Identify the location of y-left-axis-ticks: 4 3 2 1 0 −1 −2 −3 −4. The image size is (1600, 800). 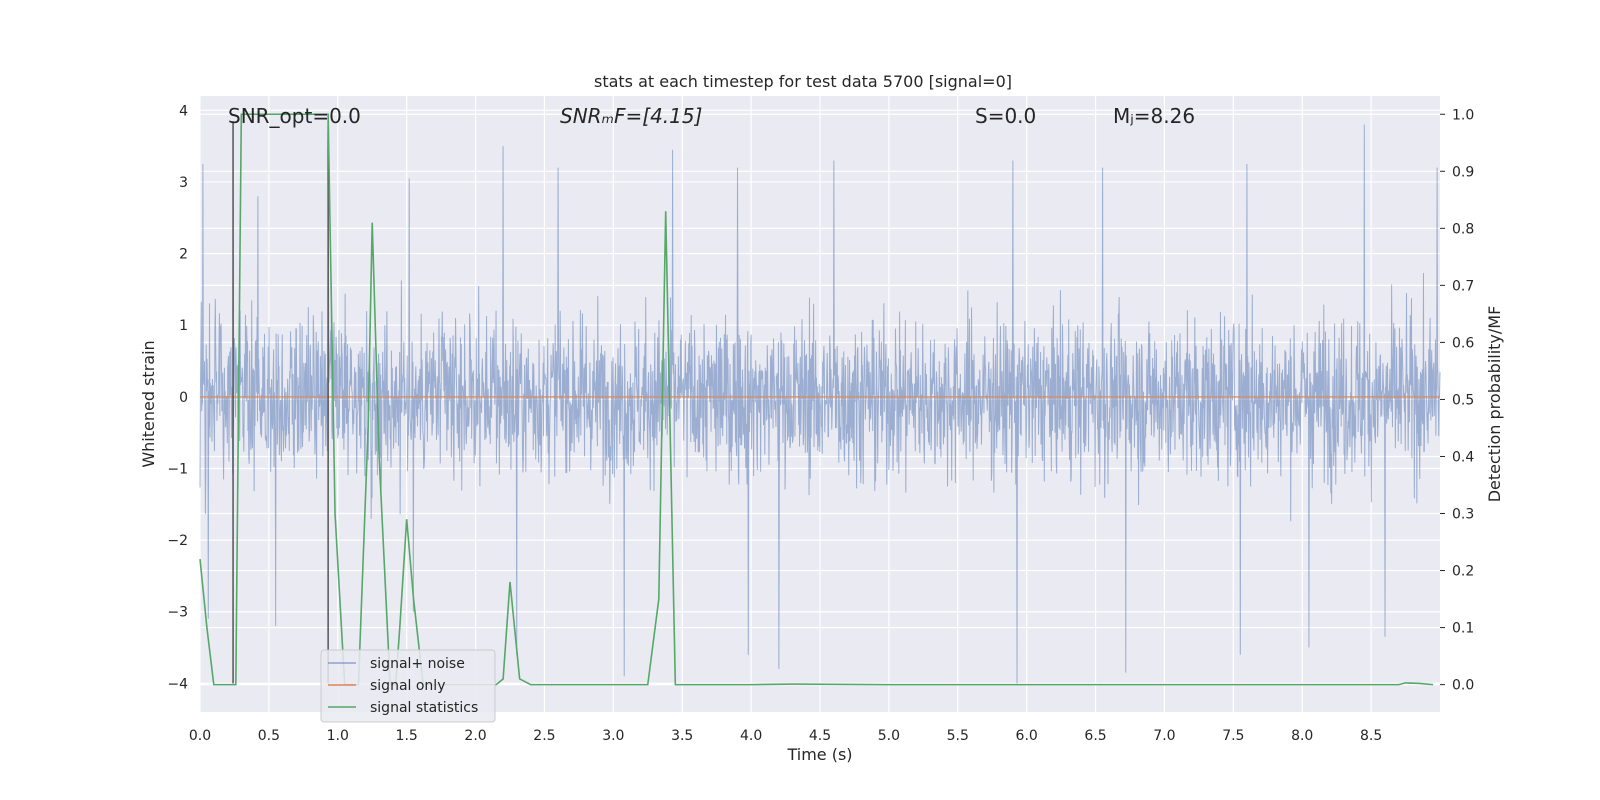
(177, 397).